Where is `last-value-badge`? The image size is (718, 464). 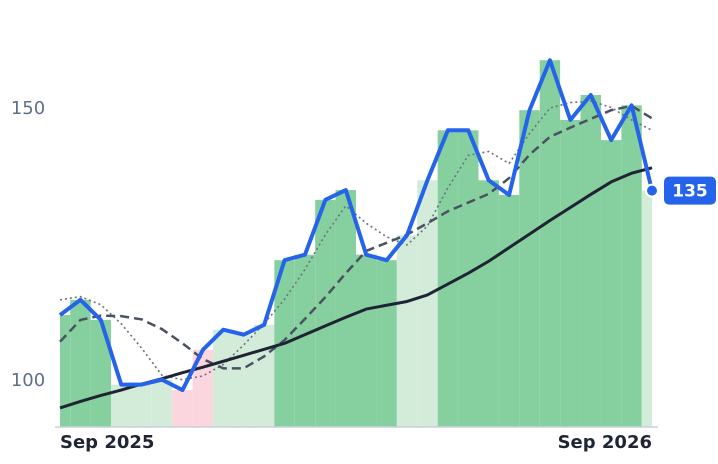
last-value-badge is located at coordinates (690, 190).